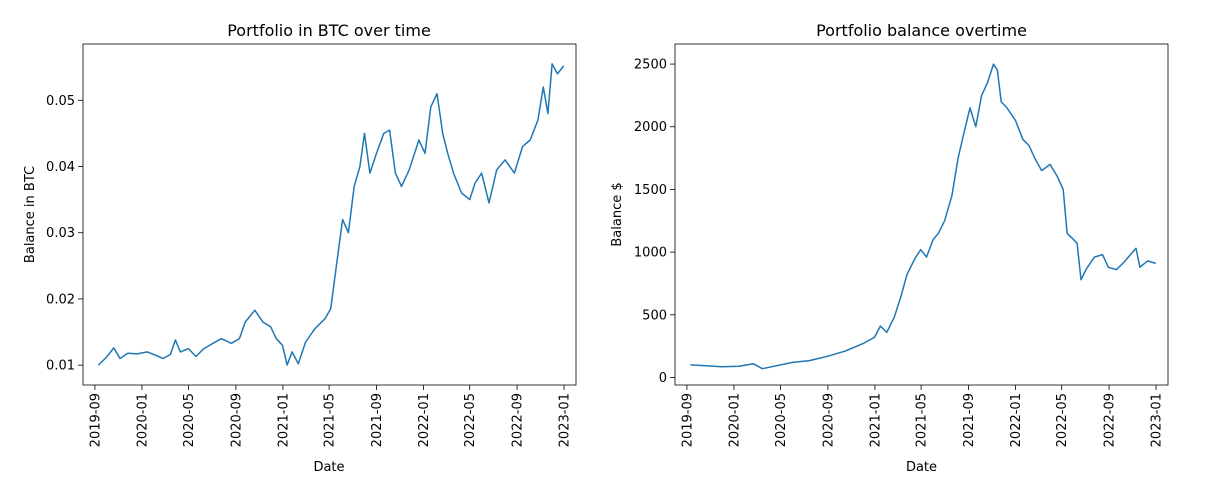  I want to click on y-tick-label: 0.05, so click(60, 101).